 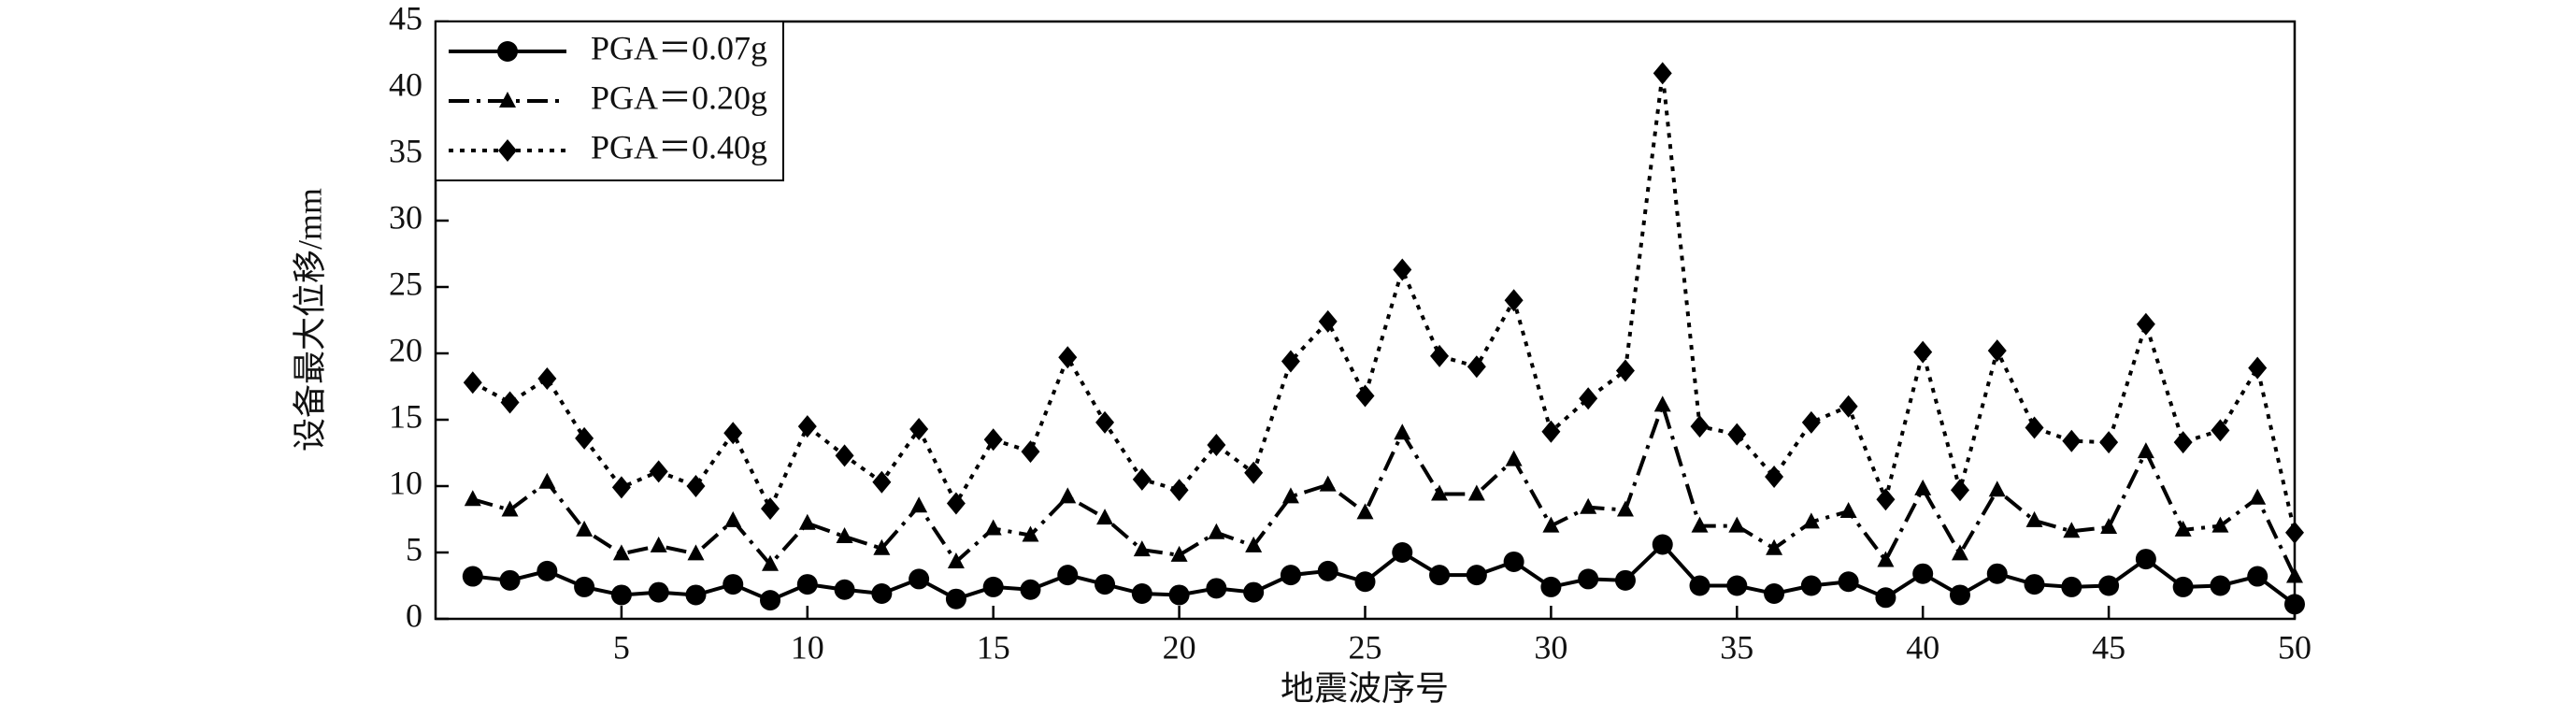 What do you see at coordinates (405, 150) in the screenshot?
I see `y-tick-label: 35` at bounding box center [405, 150].